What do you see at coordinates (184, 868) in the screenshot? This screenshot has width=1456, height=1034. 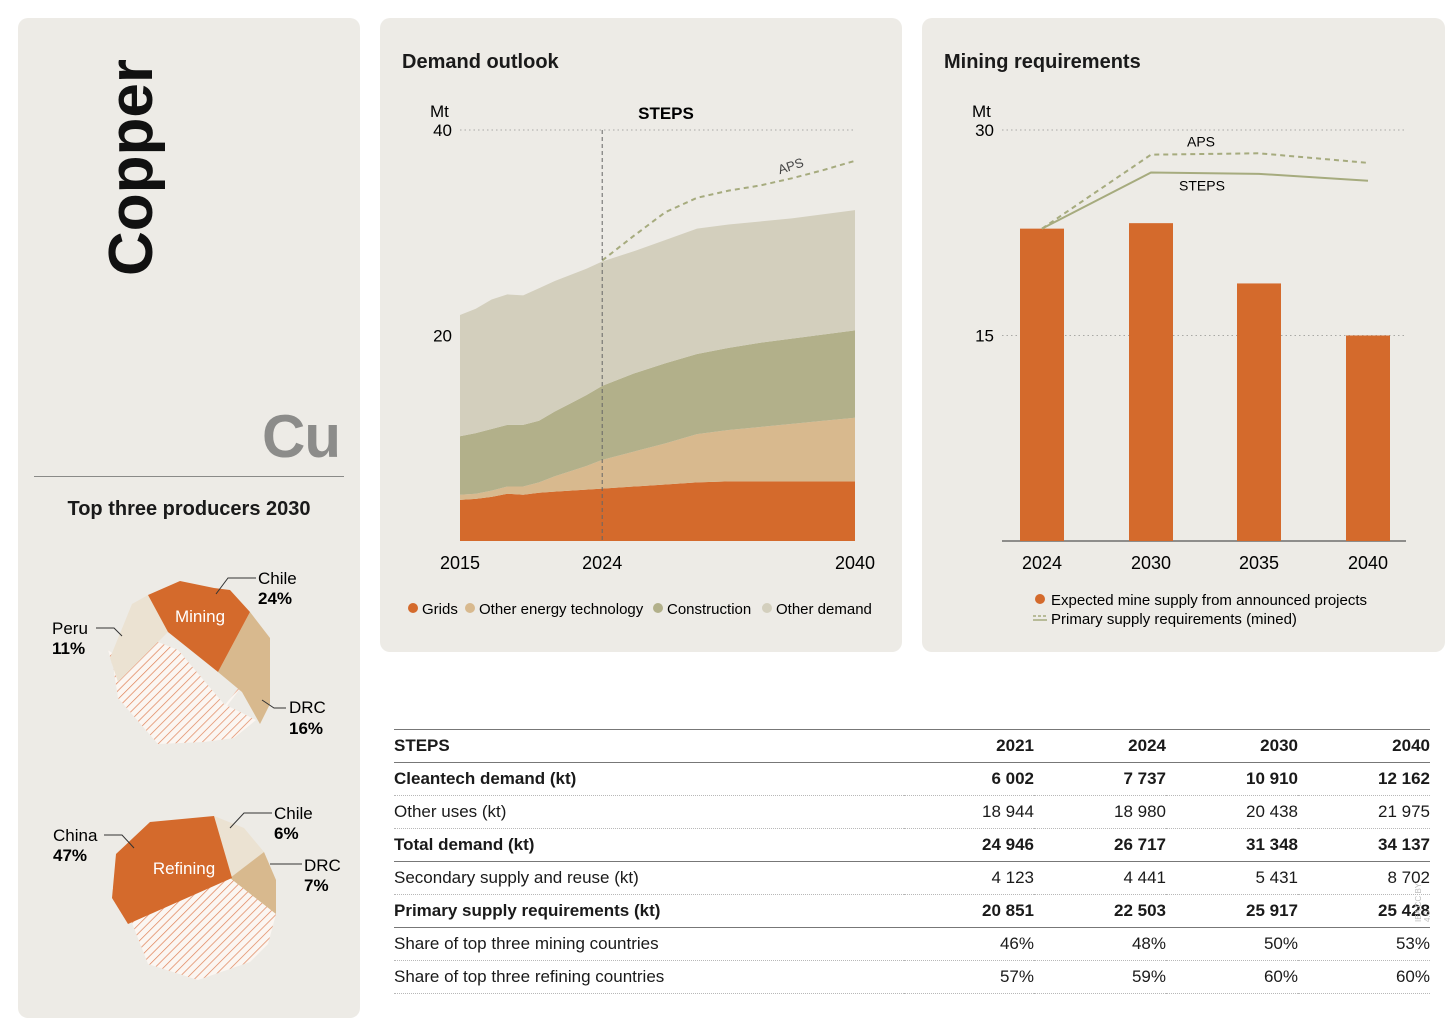 I see `refining-label: Refining` at bounding box center [184, 868].